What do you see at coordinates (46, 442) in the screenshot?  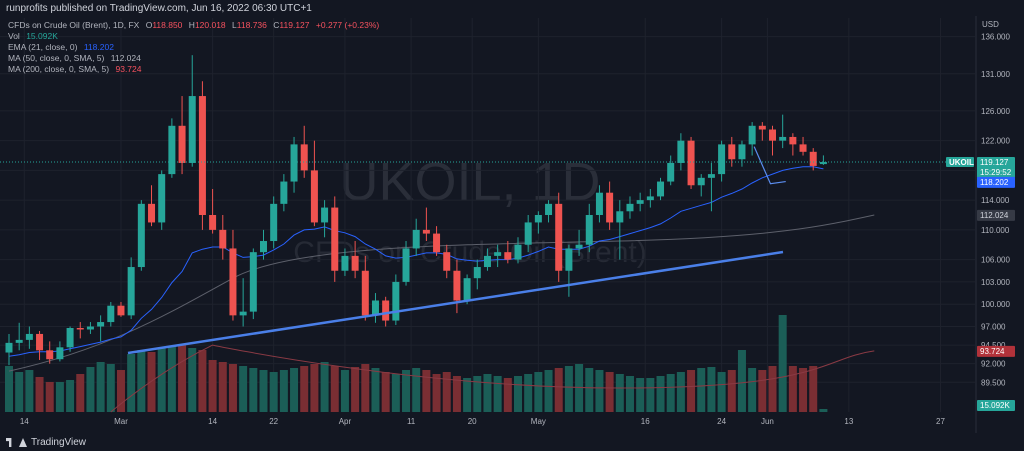 I see `tradingview-logo: TradingView` at bounding box center [46, 442].